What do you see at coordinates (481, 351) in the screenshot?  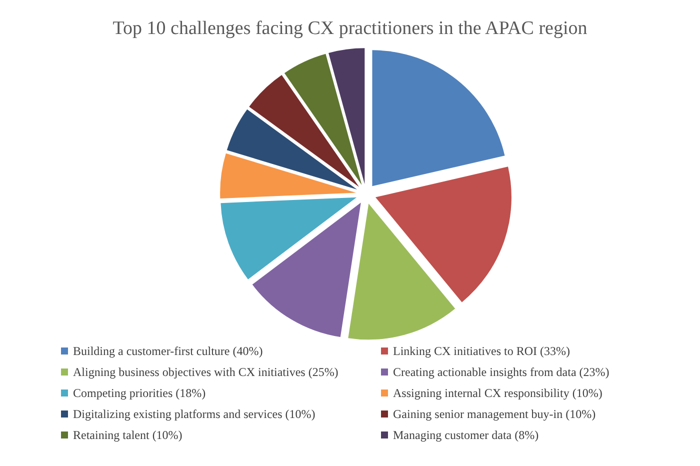 I see `legend-label: Linking CX initiatives to ROI (33%)` at bounding box center [481, 351].